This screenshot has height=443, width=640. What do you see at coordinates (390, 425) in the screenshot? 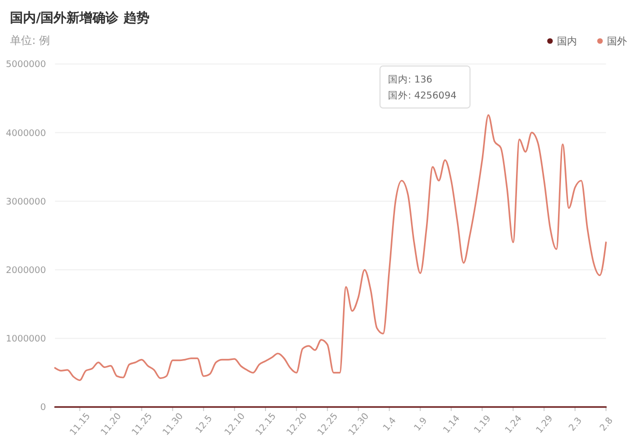
I see `x-tick-label: 1.4` at bounding box center [390, 425].